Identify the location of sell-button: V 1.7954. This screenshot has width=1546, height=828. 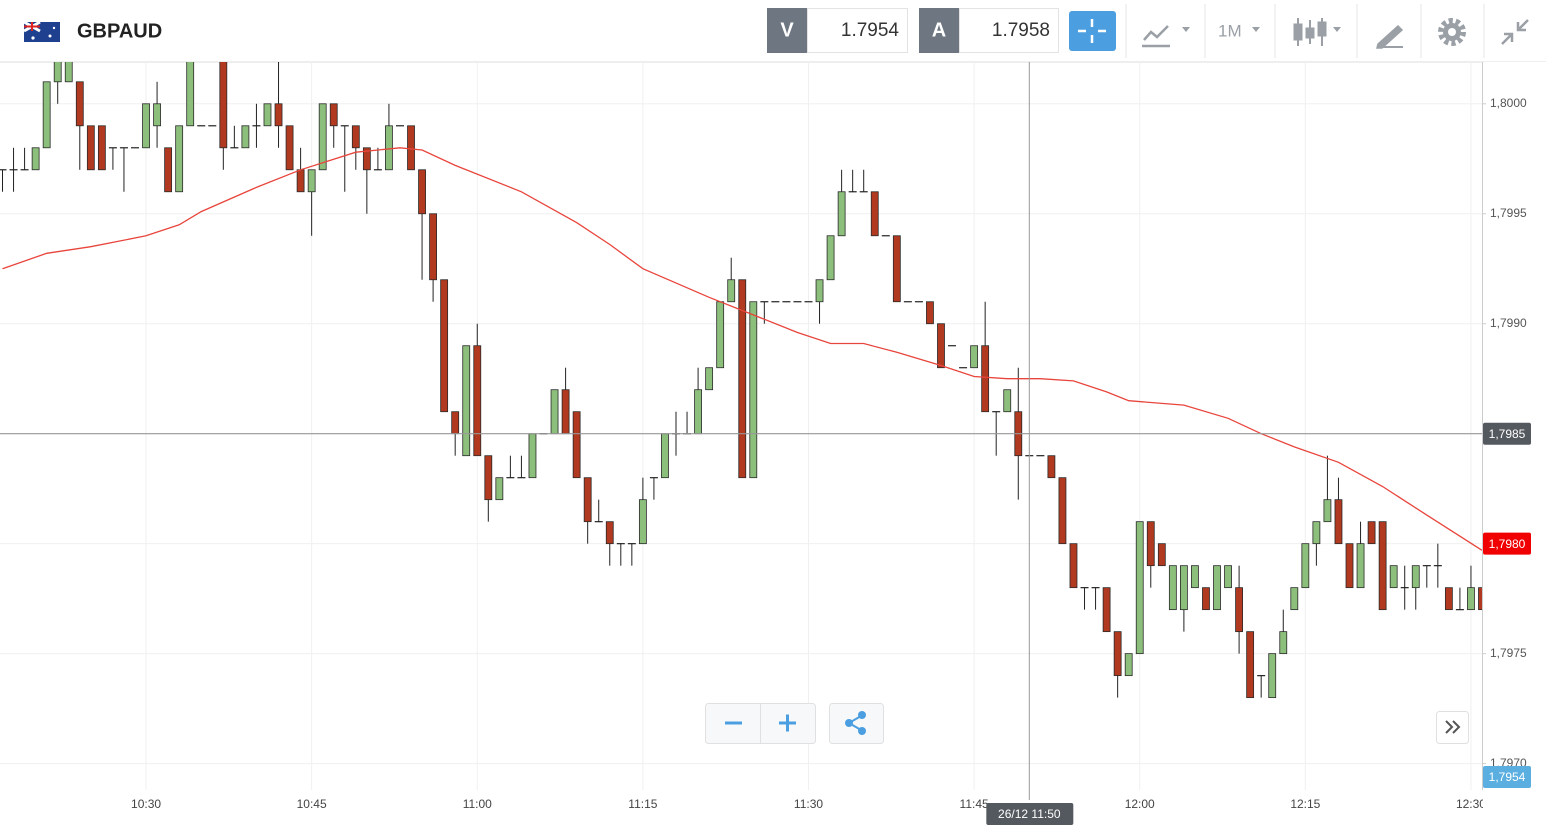
(837, 30).